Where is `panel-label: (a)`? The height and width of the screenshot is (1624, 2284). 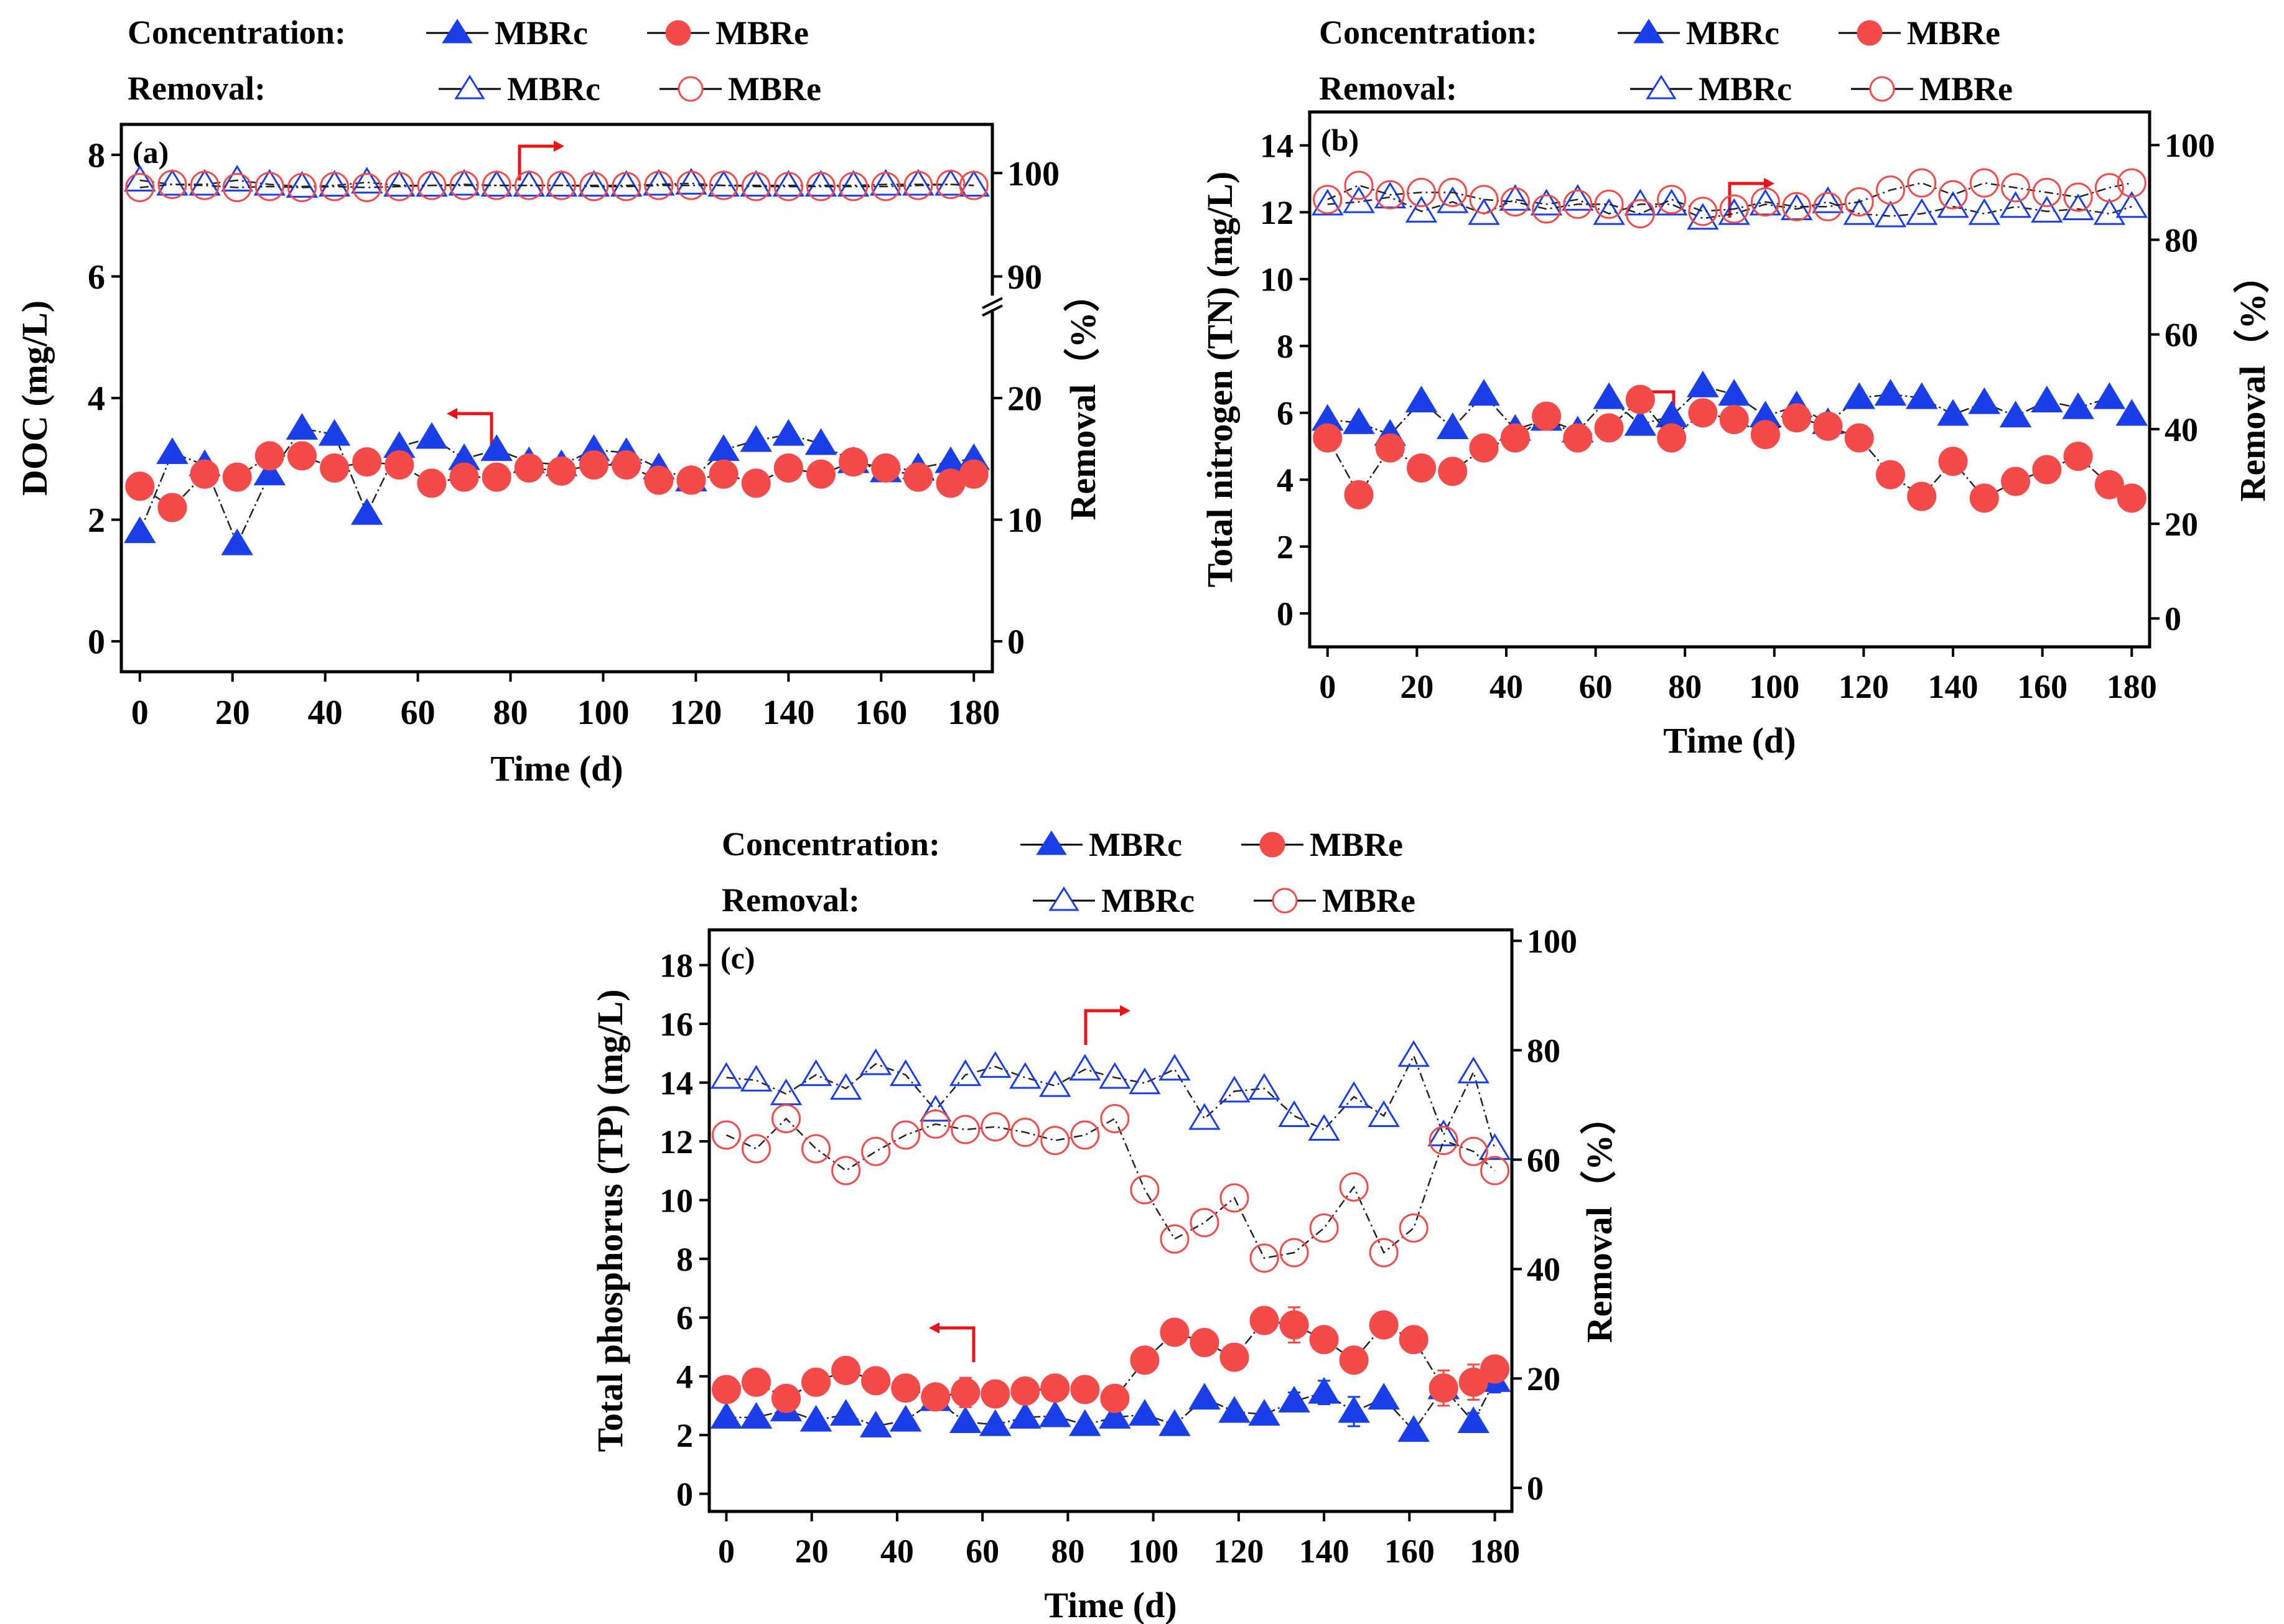
panel-label: (a) is located at coordinates (151, 152).